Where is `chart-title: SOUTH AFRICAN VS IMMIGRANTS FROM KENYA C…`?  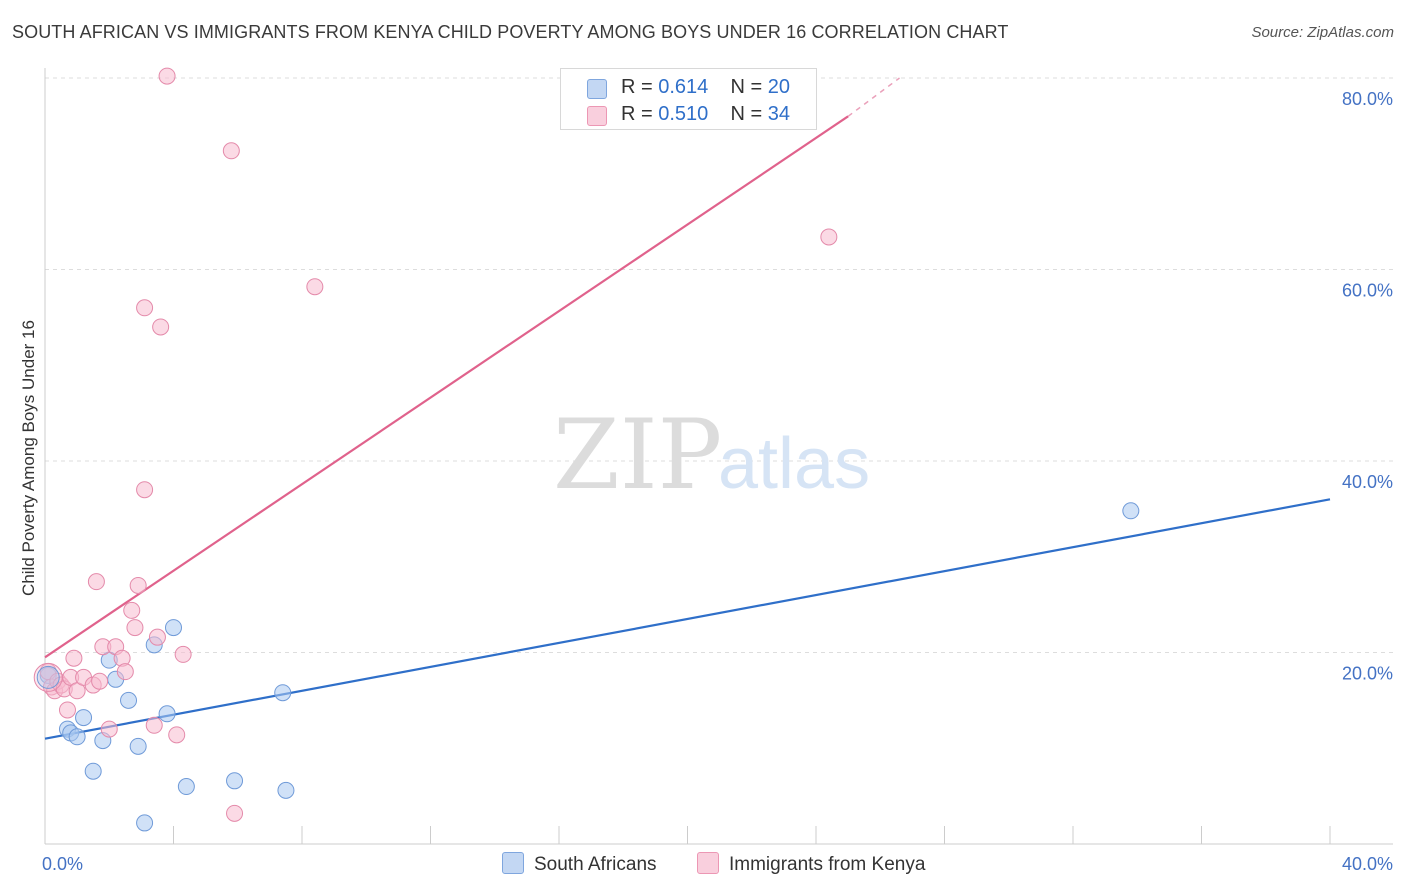
chart-title: SOUTH AFRICAN VS IMMIGRANTS FROM KENYA C… is located at coordinates (510, 32).